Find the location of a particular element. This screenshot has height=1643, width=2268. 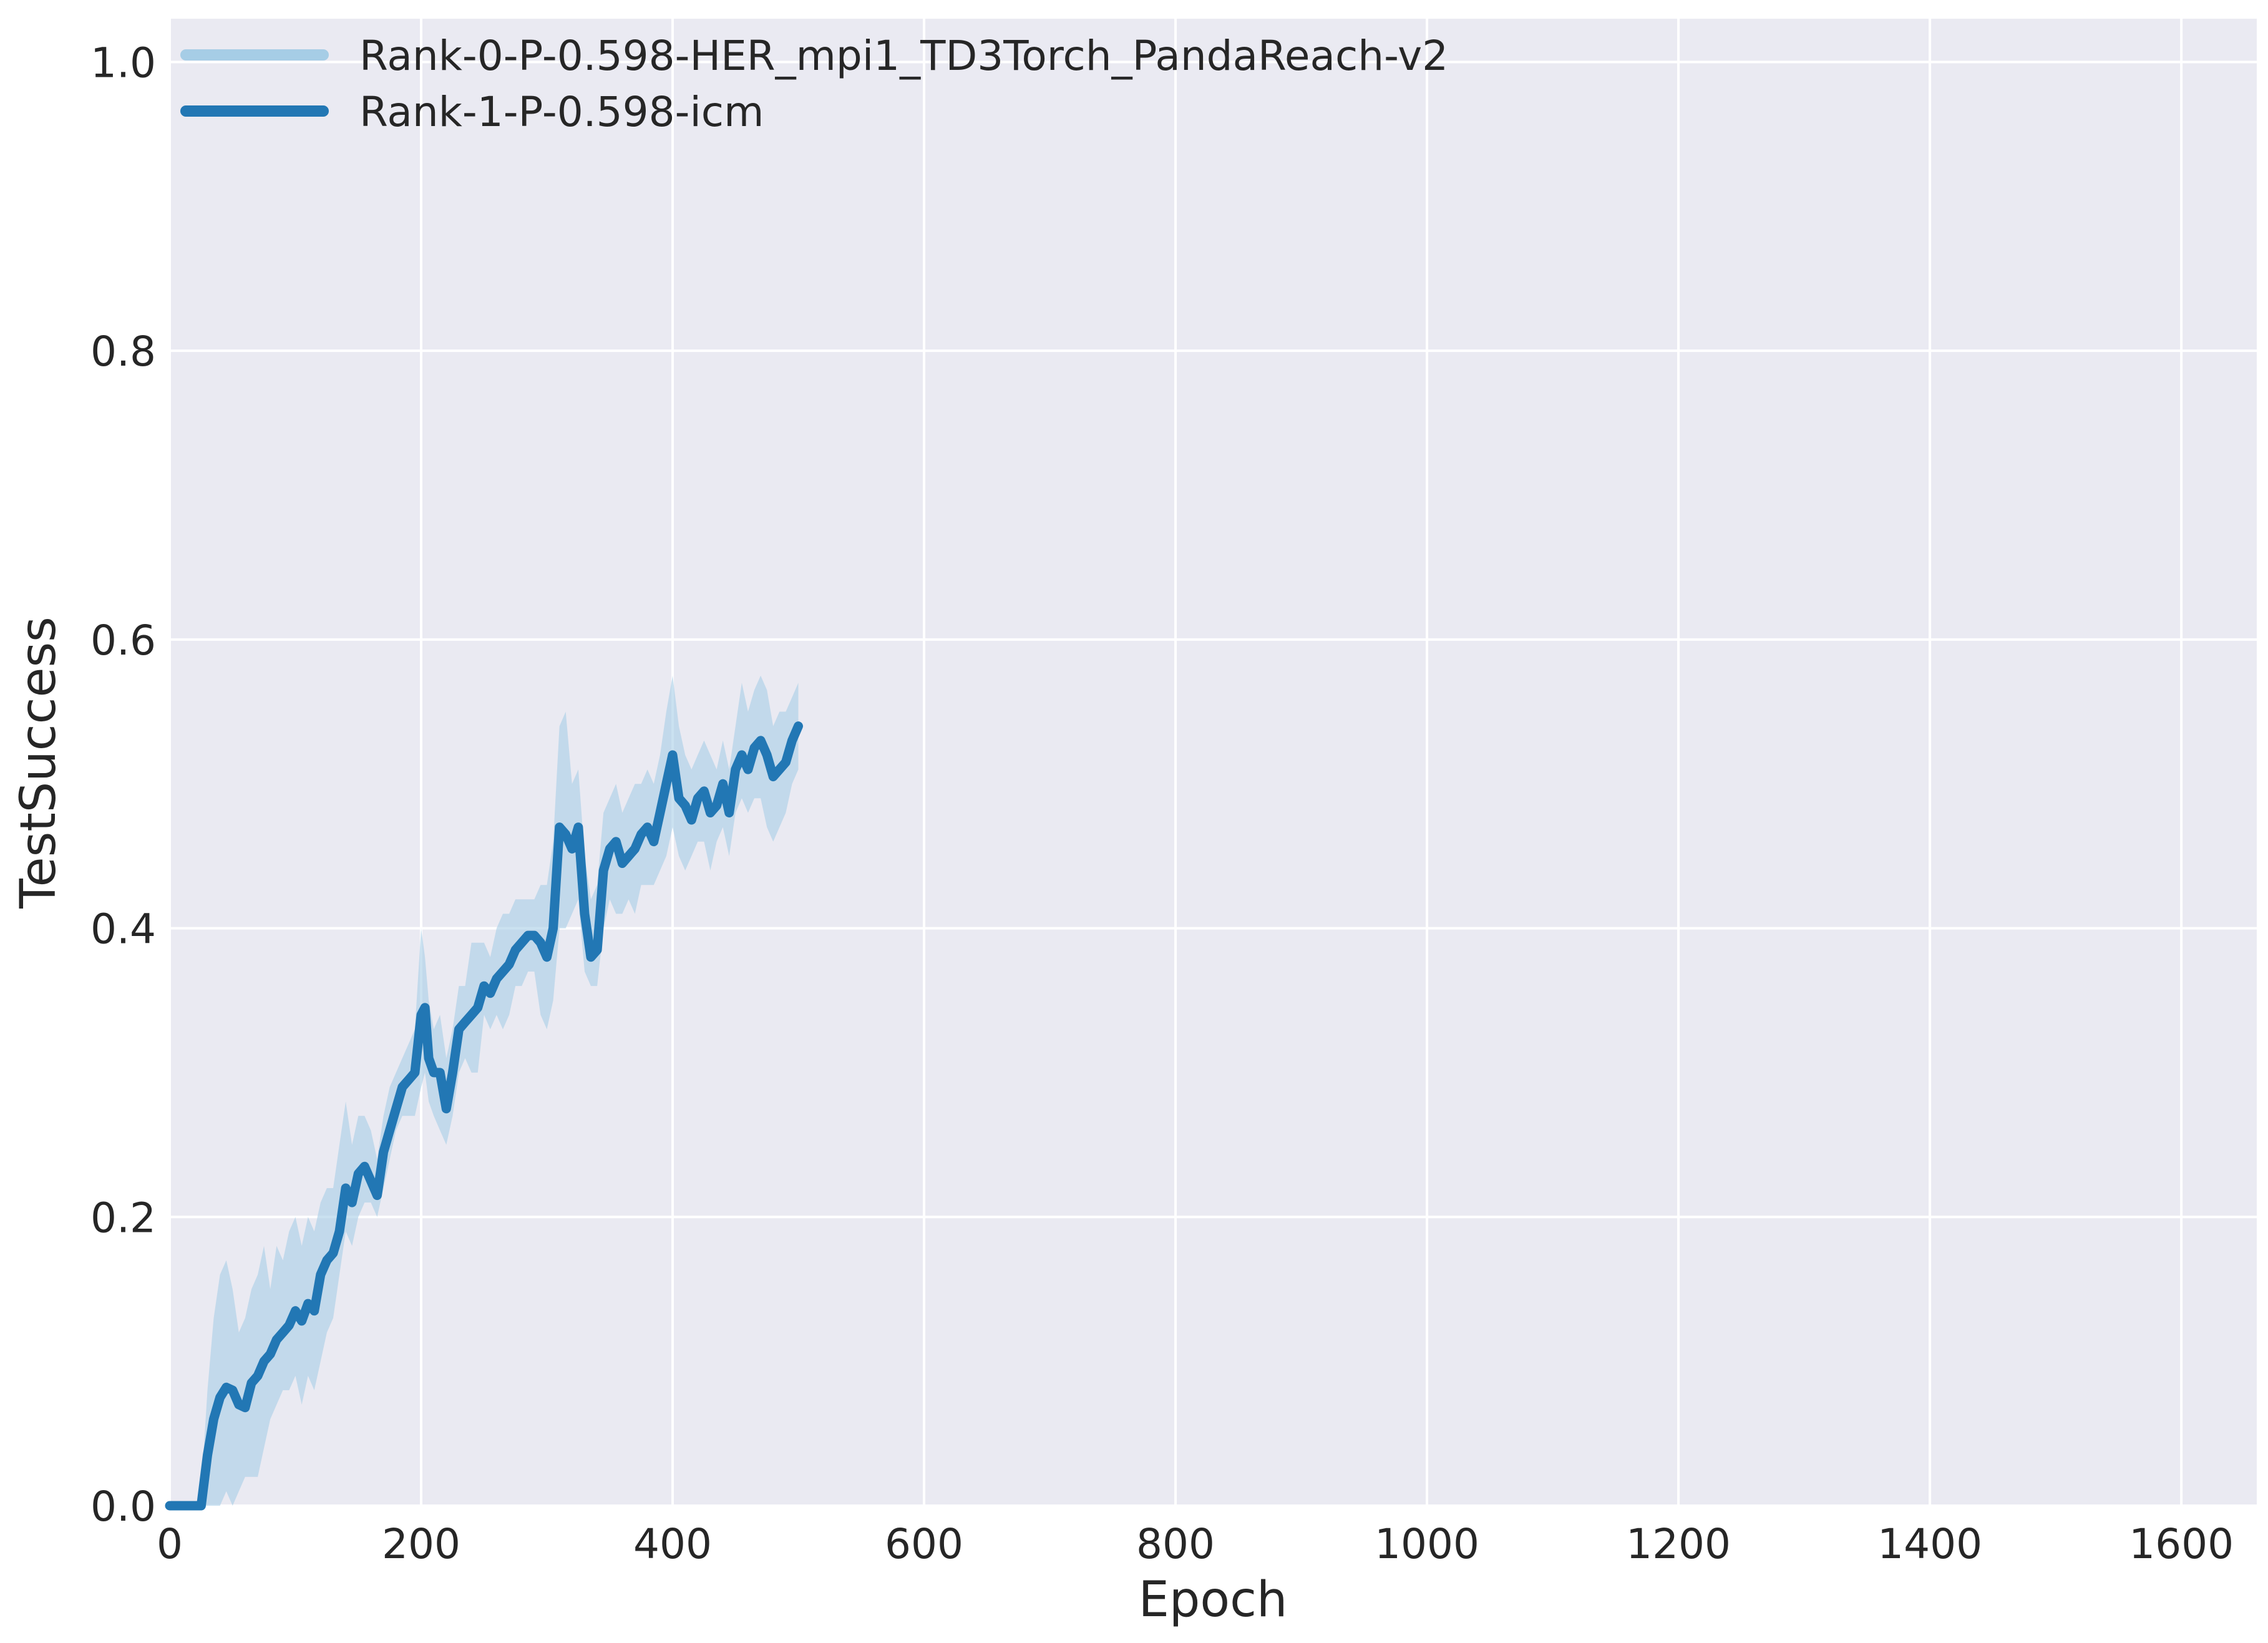

x-tick-label-4: 800 is located at coordinates (1175, 1544).